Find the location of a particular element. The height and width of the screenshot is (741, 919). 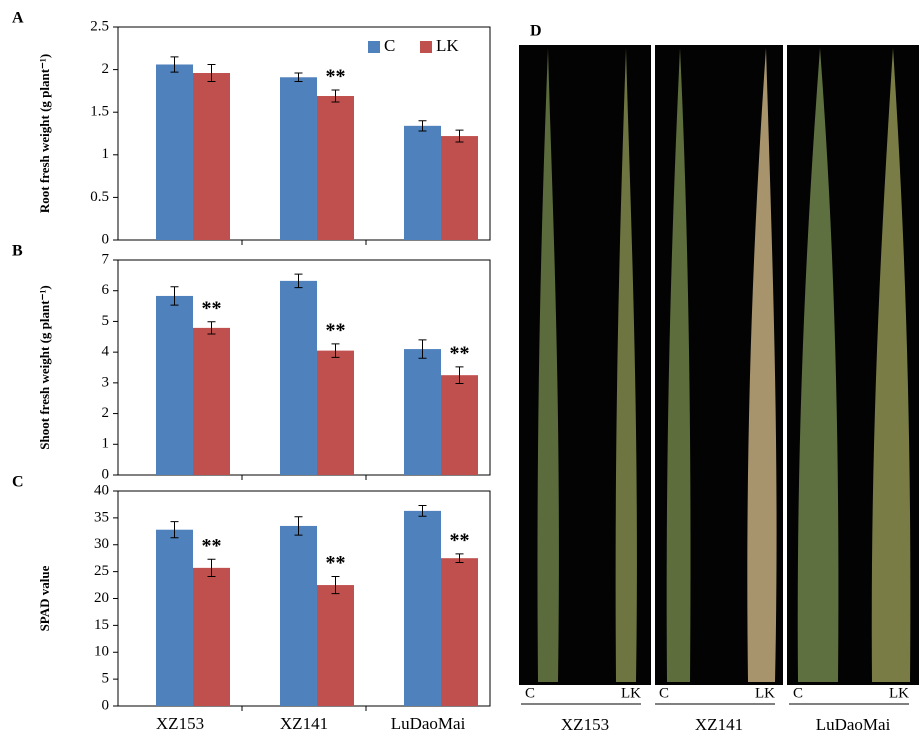

x-tick-label: LuDaoMai is located at coordinates (428, 723).